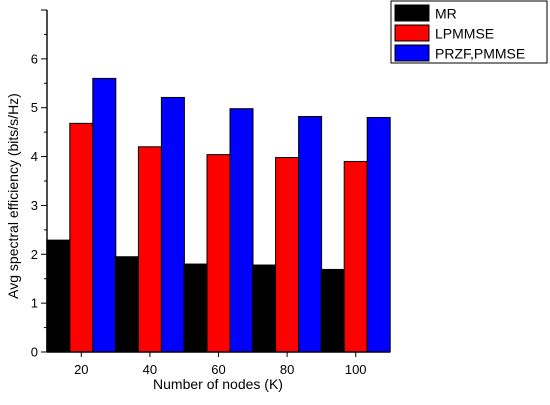  I want to click on legend: MR LPMMSE PRZF,PMMSE, so click(469, 32).